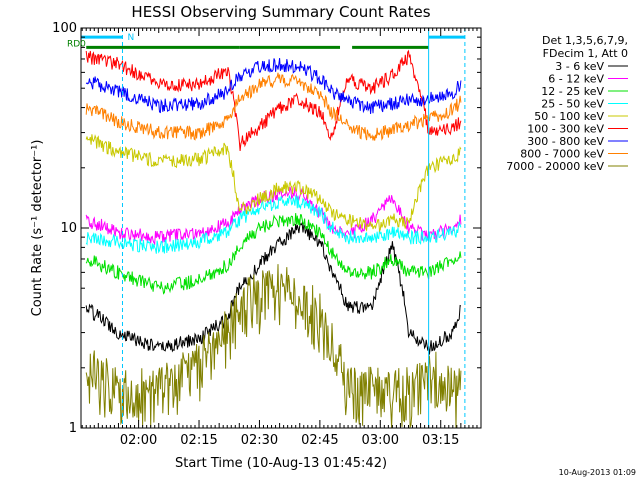 This screenshot has height=480, width=640. Describe the element at coordinates (597, 472) in the screenshot. I see `footer-timestamp: 10-Aug-2013 01:09` at that location.